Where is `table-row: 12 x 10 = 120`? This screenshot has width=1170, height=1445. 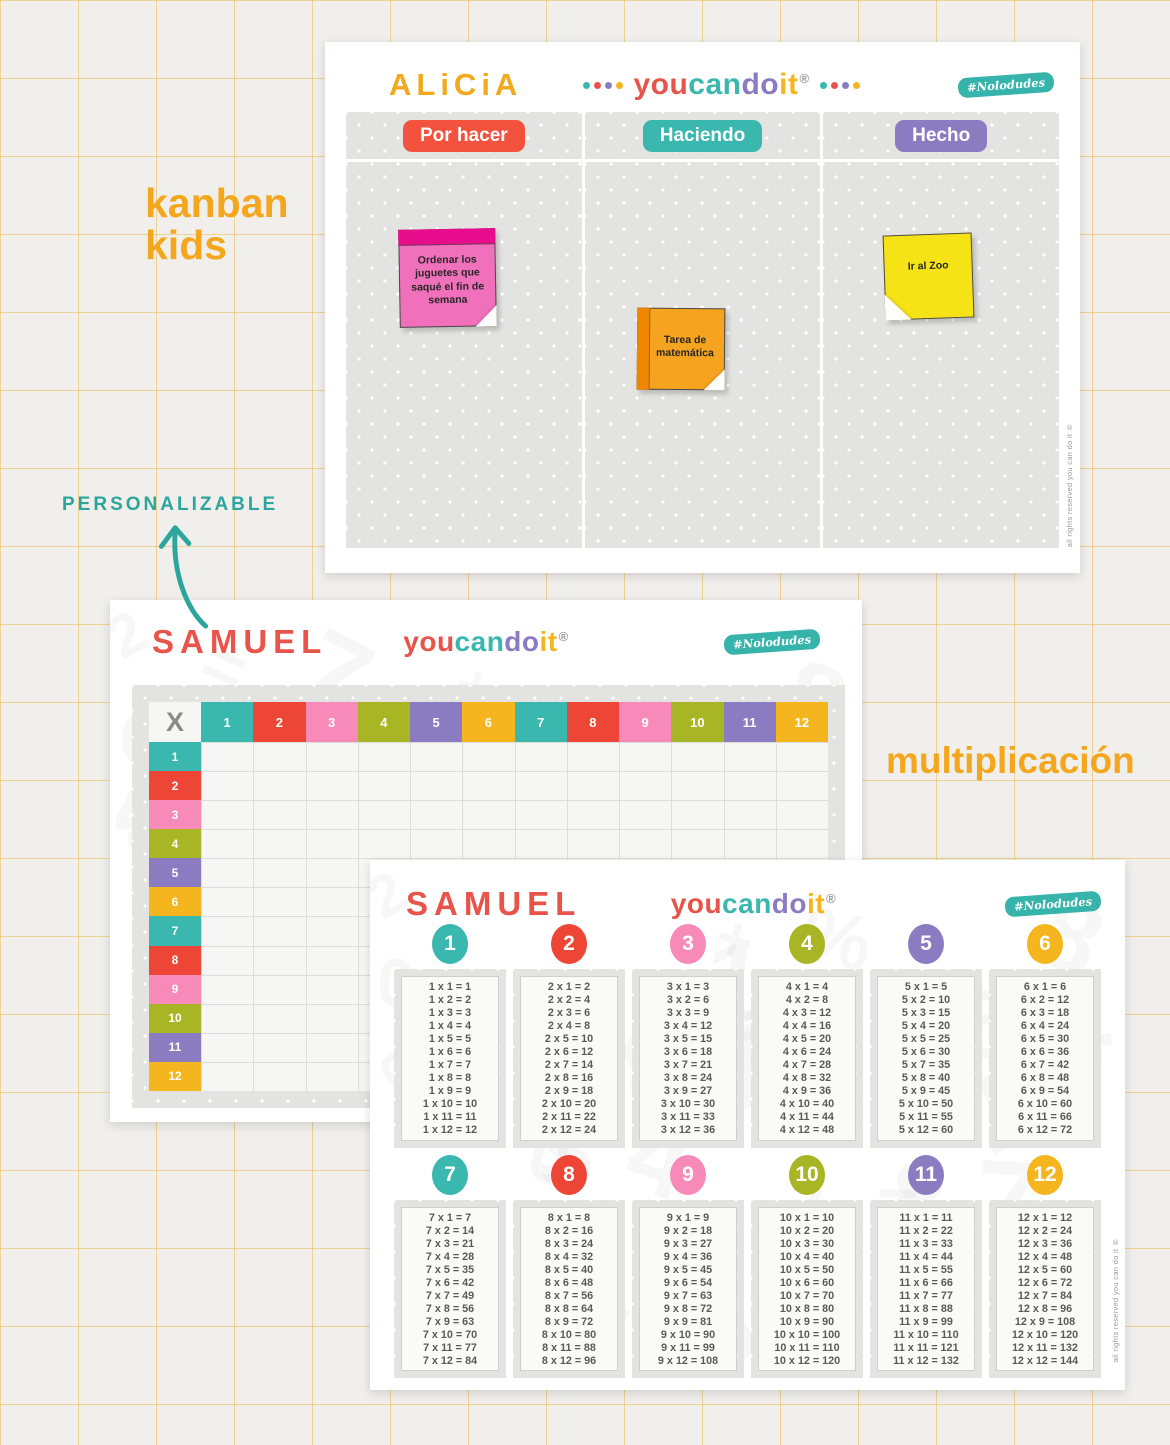 table-row: 12 x 10 = 120 is located at coordinates (1045, 1334).